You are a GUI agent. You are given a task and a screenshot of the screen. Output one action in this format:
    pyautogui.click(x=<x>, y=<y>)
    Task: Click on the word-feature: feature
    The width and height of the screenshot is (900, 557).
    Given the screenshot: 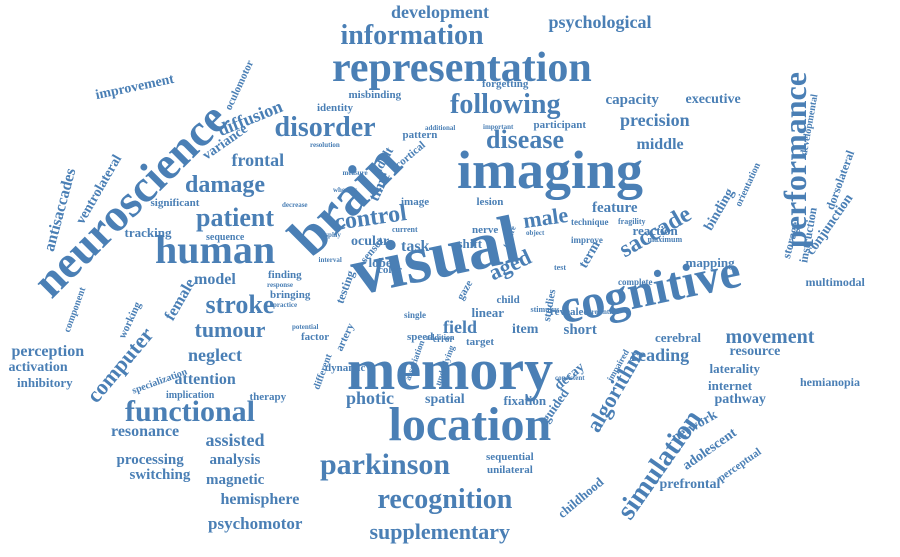 What is the action you would take?
    pyautogui.click(x=615, y=208)
    